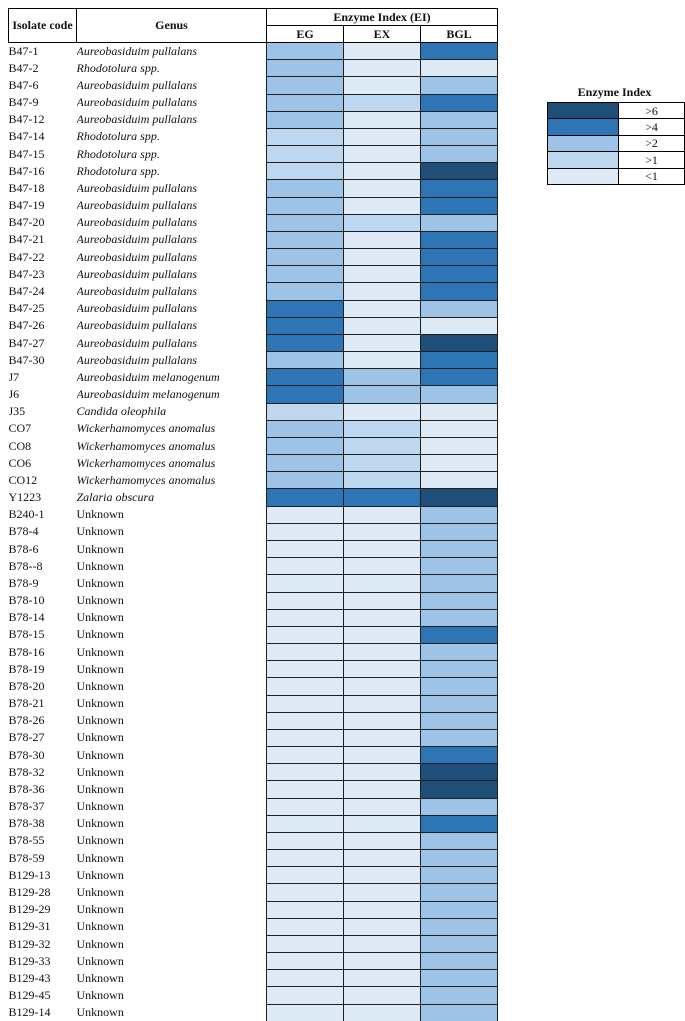 The width and height of the screenshot is (685, 1021). I want to click on legend-label: >2, so click(651, 143).